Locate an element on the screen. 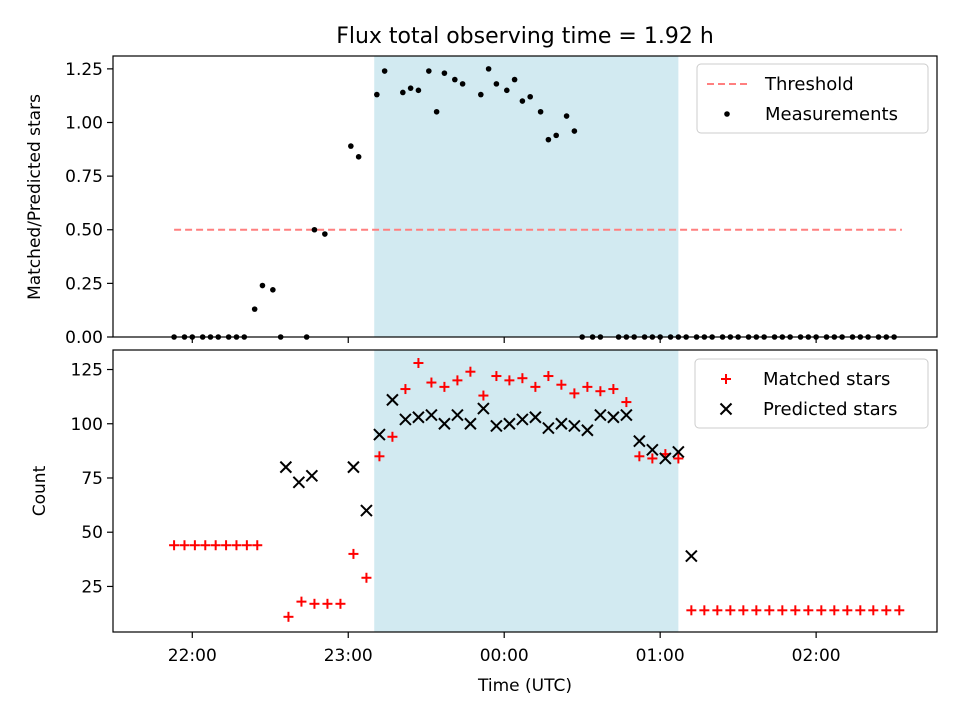  bottom-x-ticks: 22:00 23:00 00:00 01:00 02:00 is located at coordinates (504, 649).